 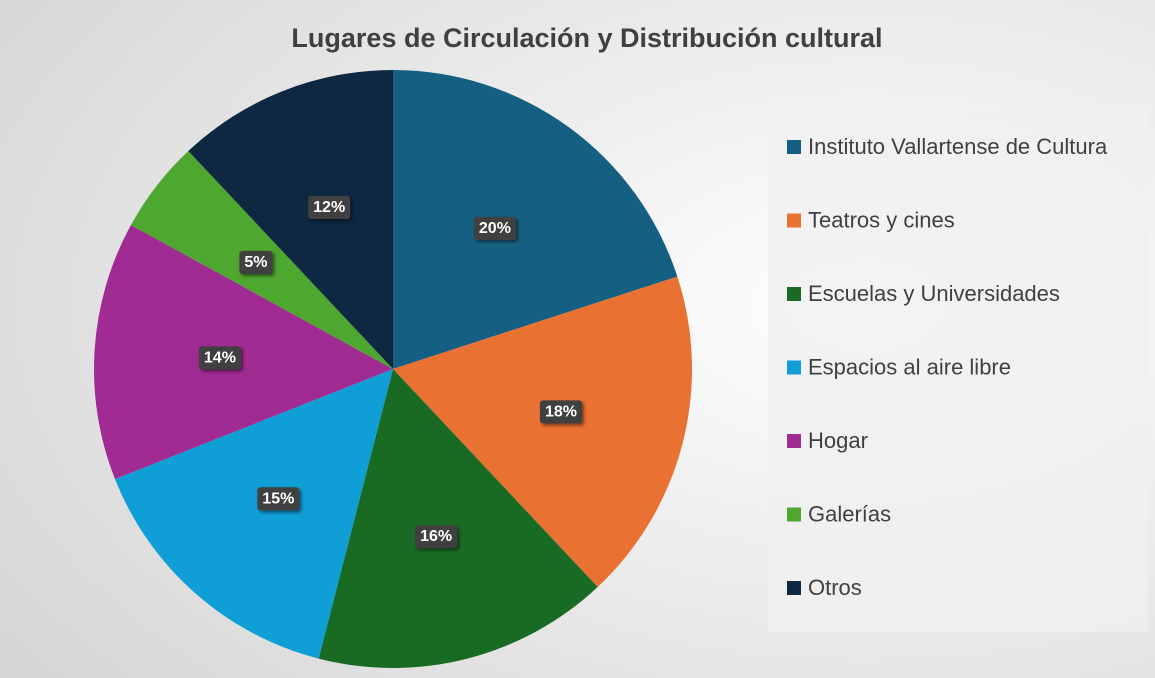 I want to click on legend-label: Escuelas y Universidades, so click(x=934, y=293).